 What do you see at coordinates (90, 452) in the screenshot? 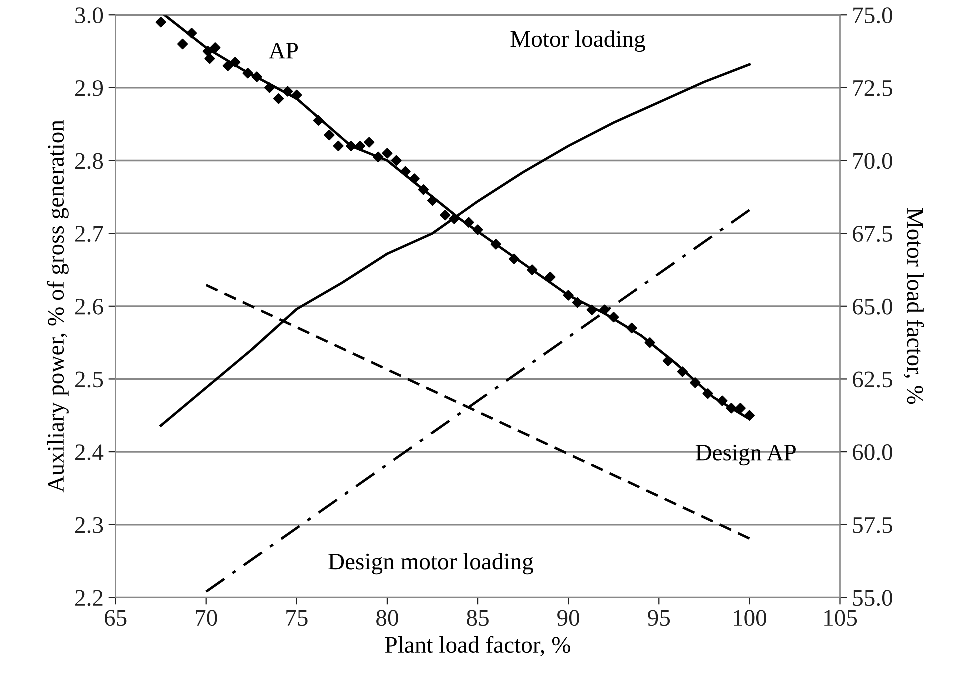
I see `y-tick-label: 2.4` at bounding box center [90, 452].